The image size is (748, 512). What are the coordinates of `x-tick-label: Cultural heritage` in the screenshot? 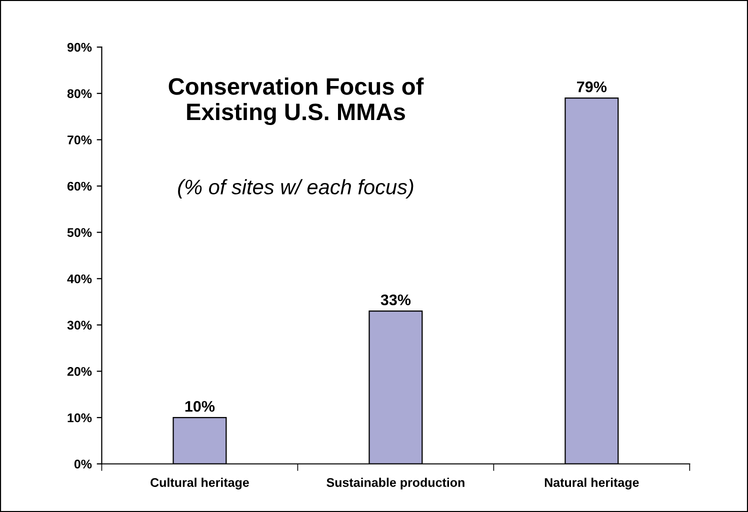 It's located at (199, 484).